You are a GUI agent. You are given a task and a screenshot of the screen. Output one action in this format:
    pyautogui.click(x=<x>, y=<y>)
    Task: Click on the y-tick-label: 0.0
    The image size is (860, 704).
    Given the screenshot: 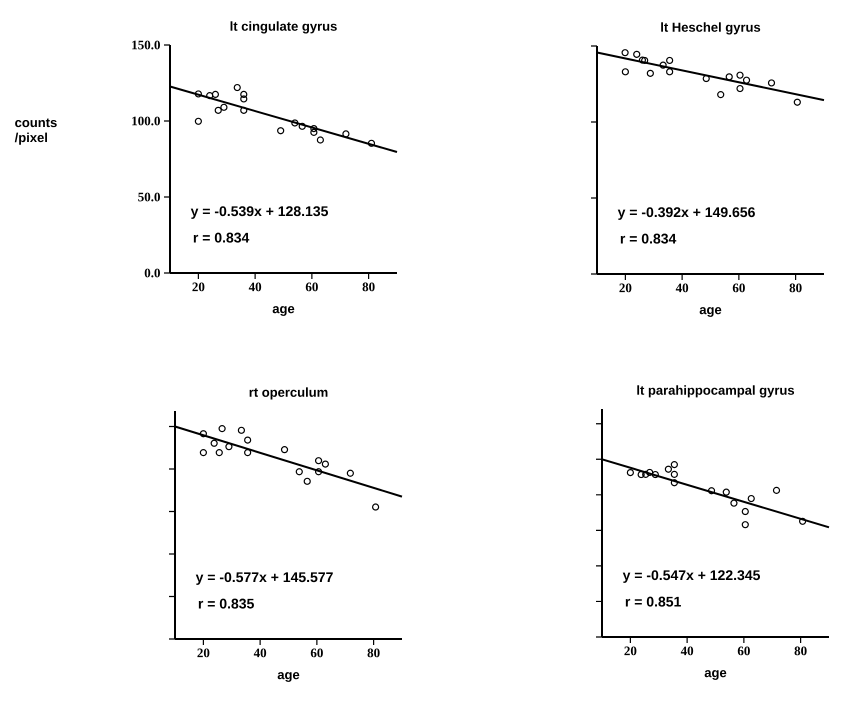 What is the action you would take?
    pyautogui.click(x=152, y=273)
    